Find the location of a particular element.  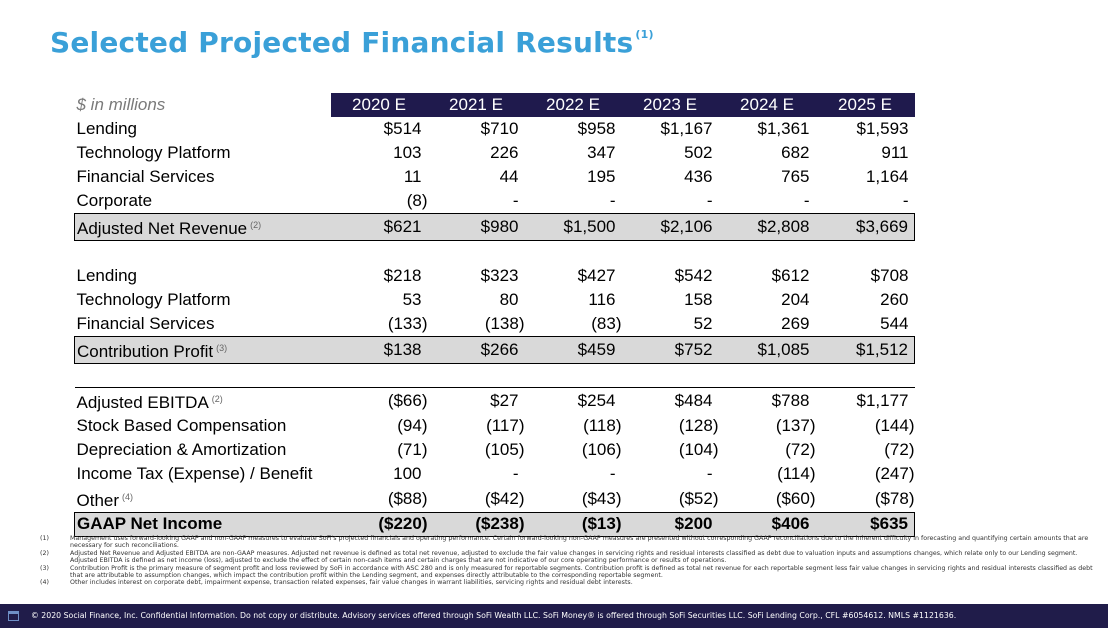

value-cell: 436 is located at coordinates (698, 176).